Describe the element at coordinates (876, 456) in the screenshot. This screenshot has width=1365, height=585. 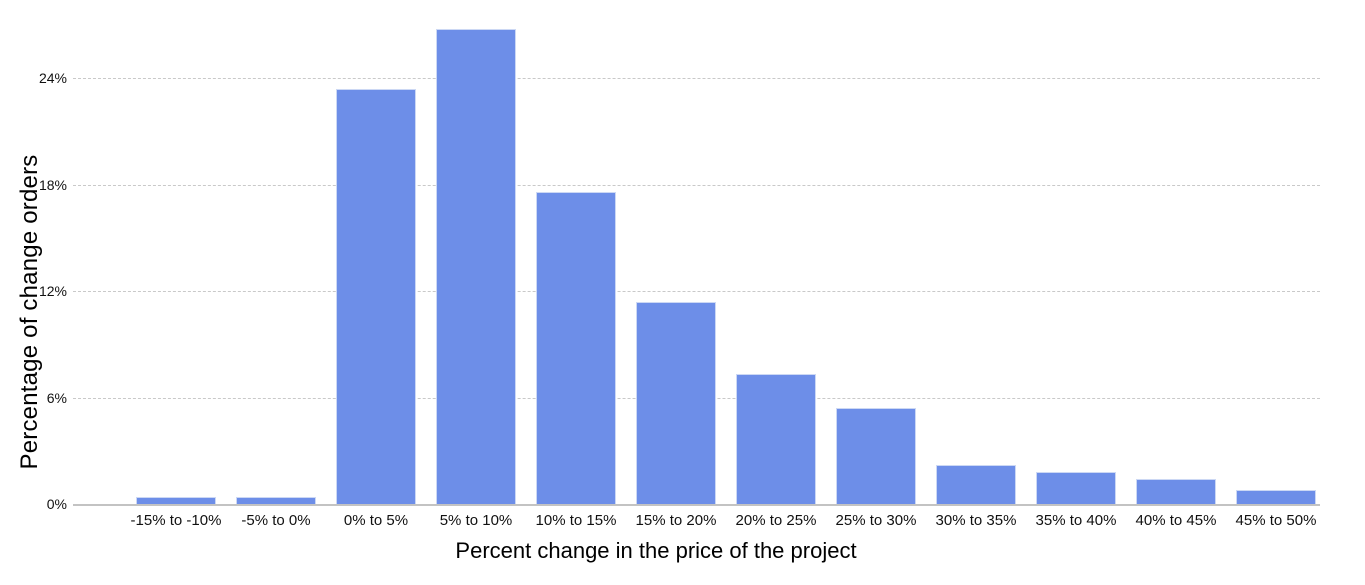
I see `bar-25to30` at that location.